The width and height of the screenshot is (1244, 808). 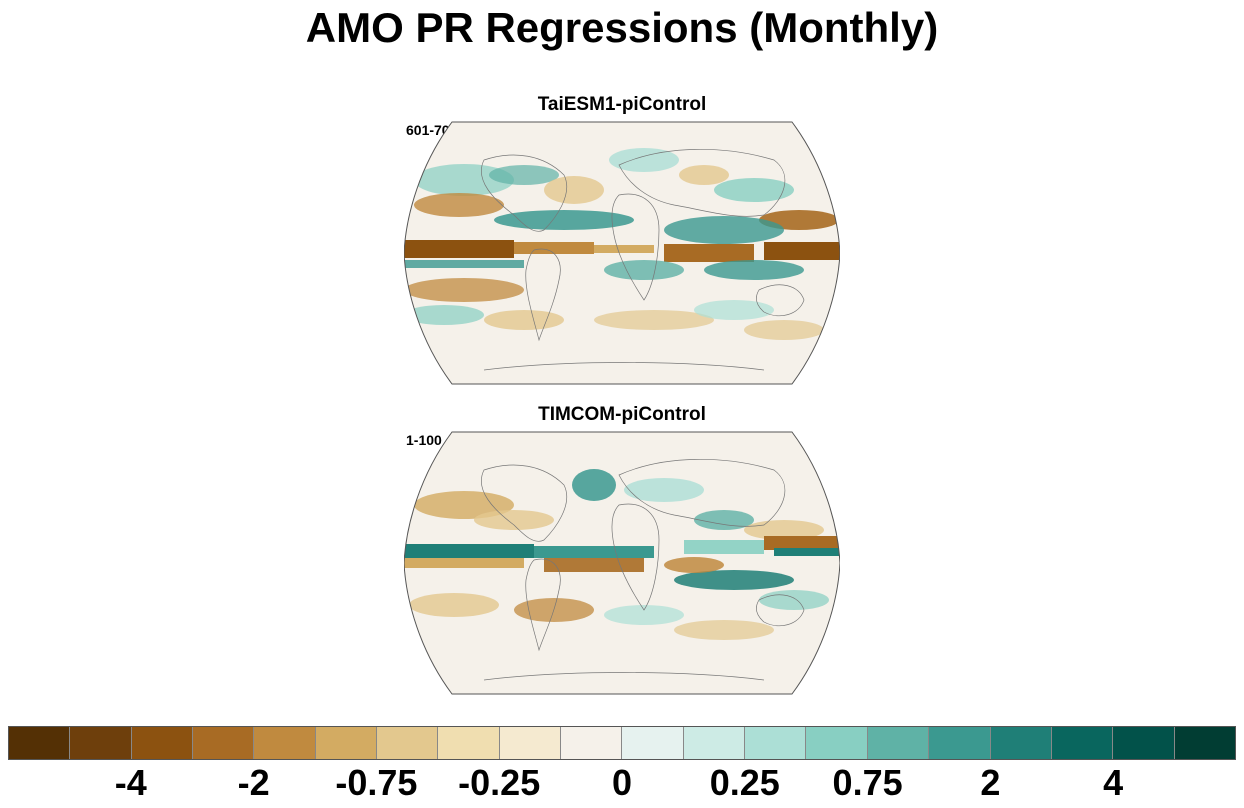 I want to click on colorbar-tick-label: -0.75, so click(x=376, y=782).